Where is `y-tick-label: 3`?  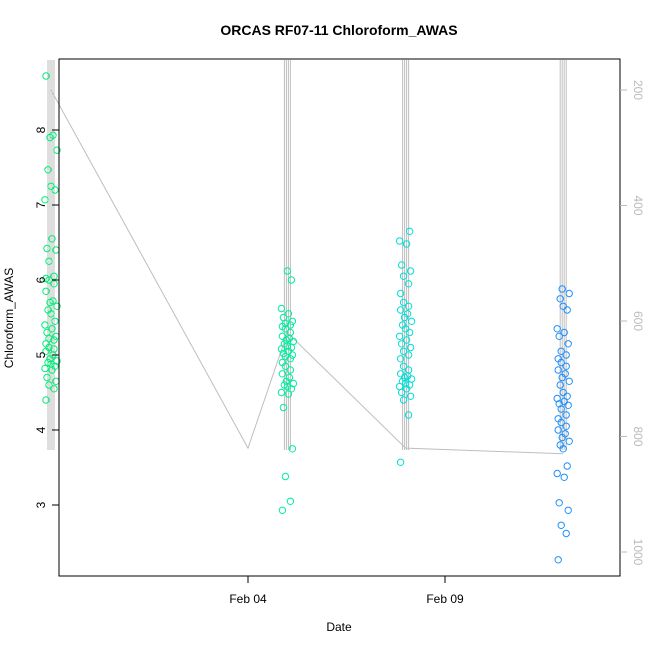
y-tick-label: 3 is located at coordinates (41, 504).